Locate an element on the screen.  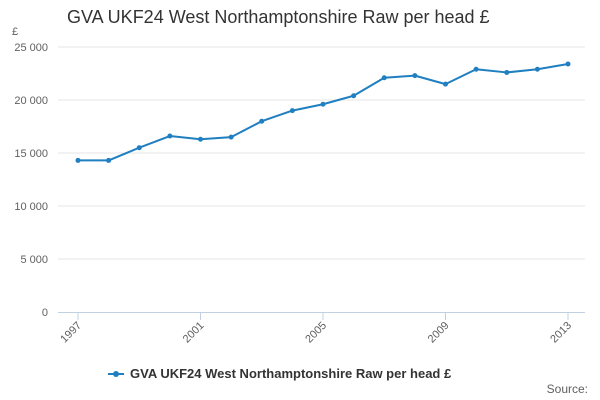
x-axis: 1997 2001 2005 2009 2013 is located at coordinates (321, 328).